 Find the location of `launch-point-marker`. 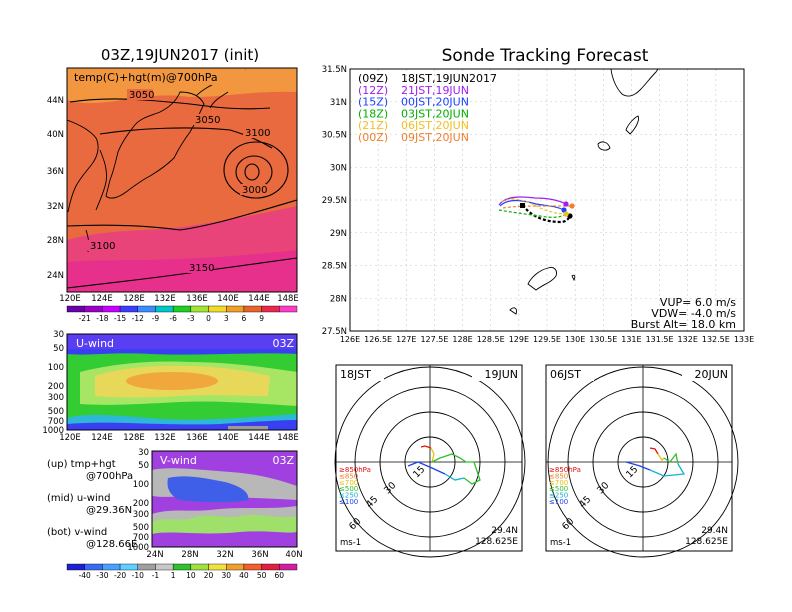

launch-point-marker is located at coordinates (522, 205).